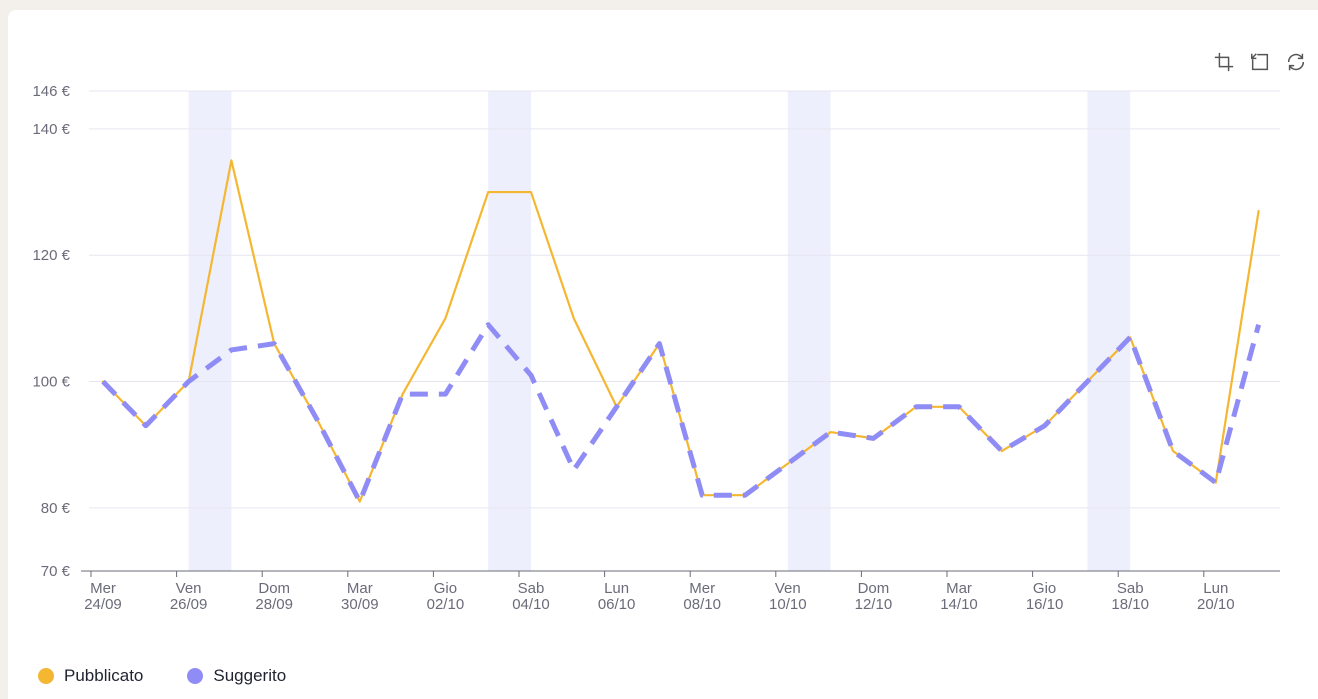 This screenshot has width=1318, height=699. I want to click on x-tick-label: Ven 26/09, so click(189, 596).